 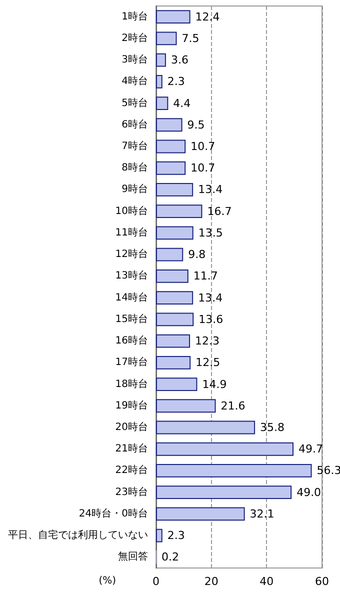 What do you see at coordinates (272, 427) in the screenshot?
I see `data-label: 35.8` at bounding box center [272, 427].